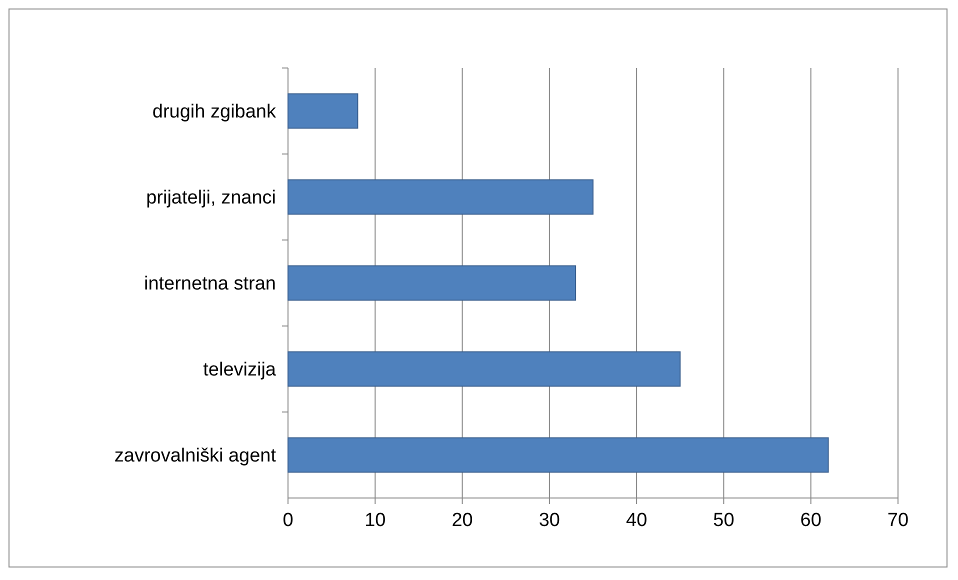  What do you see at coordinates (211, 198) in the screenshot?
I see `y-tick-label: prijatelji, znanci` at bounding box center [211, 198].